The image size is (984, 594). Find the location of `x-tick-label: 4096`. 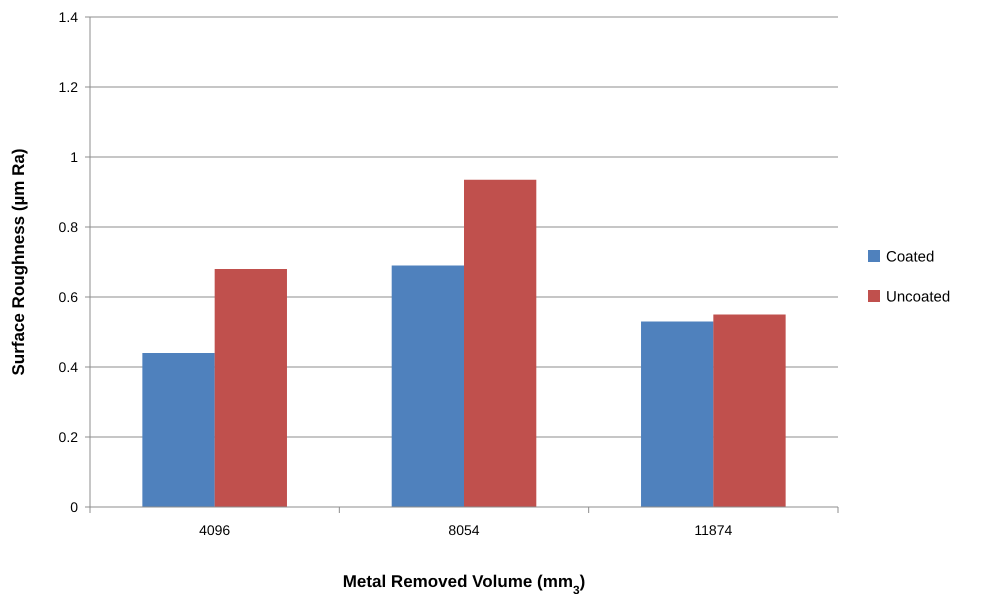

x-tick-label: 4096 is located at coordinates (214, 530).